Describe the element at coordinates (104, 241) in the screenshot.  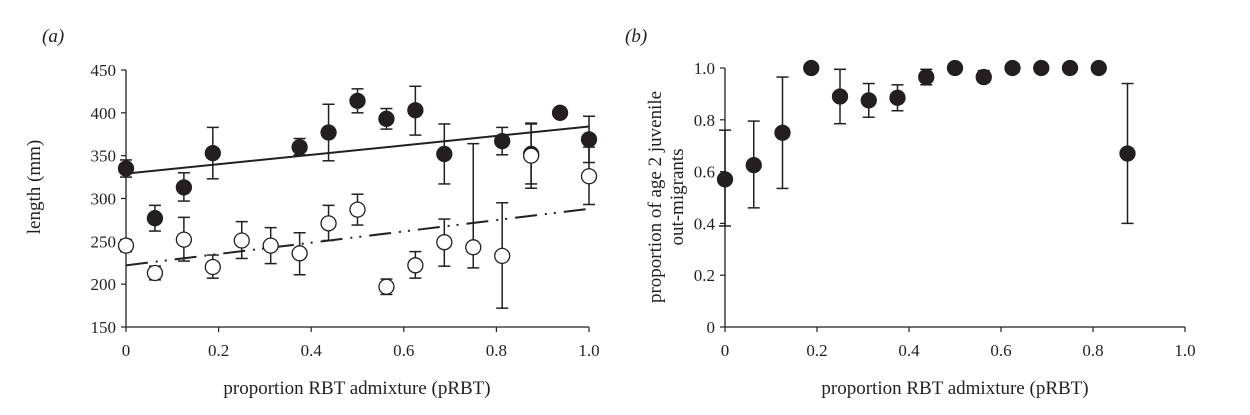
I see `panel-a-y-tick-label: 250` at that location.